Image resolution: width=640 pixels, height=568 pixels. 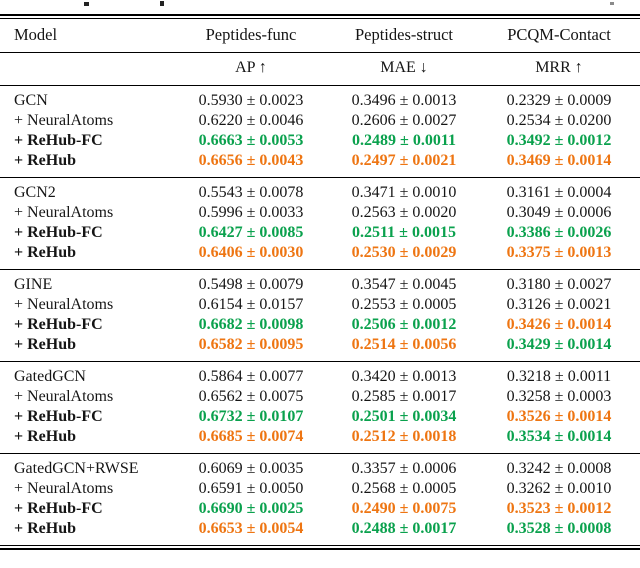 I want to click on value-cell: 0.6591 ± 0.0050, so click(x=251, y=488).